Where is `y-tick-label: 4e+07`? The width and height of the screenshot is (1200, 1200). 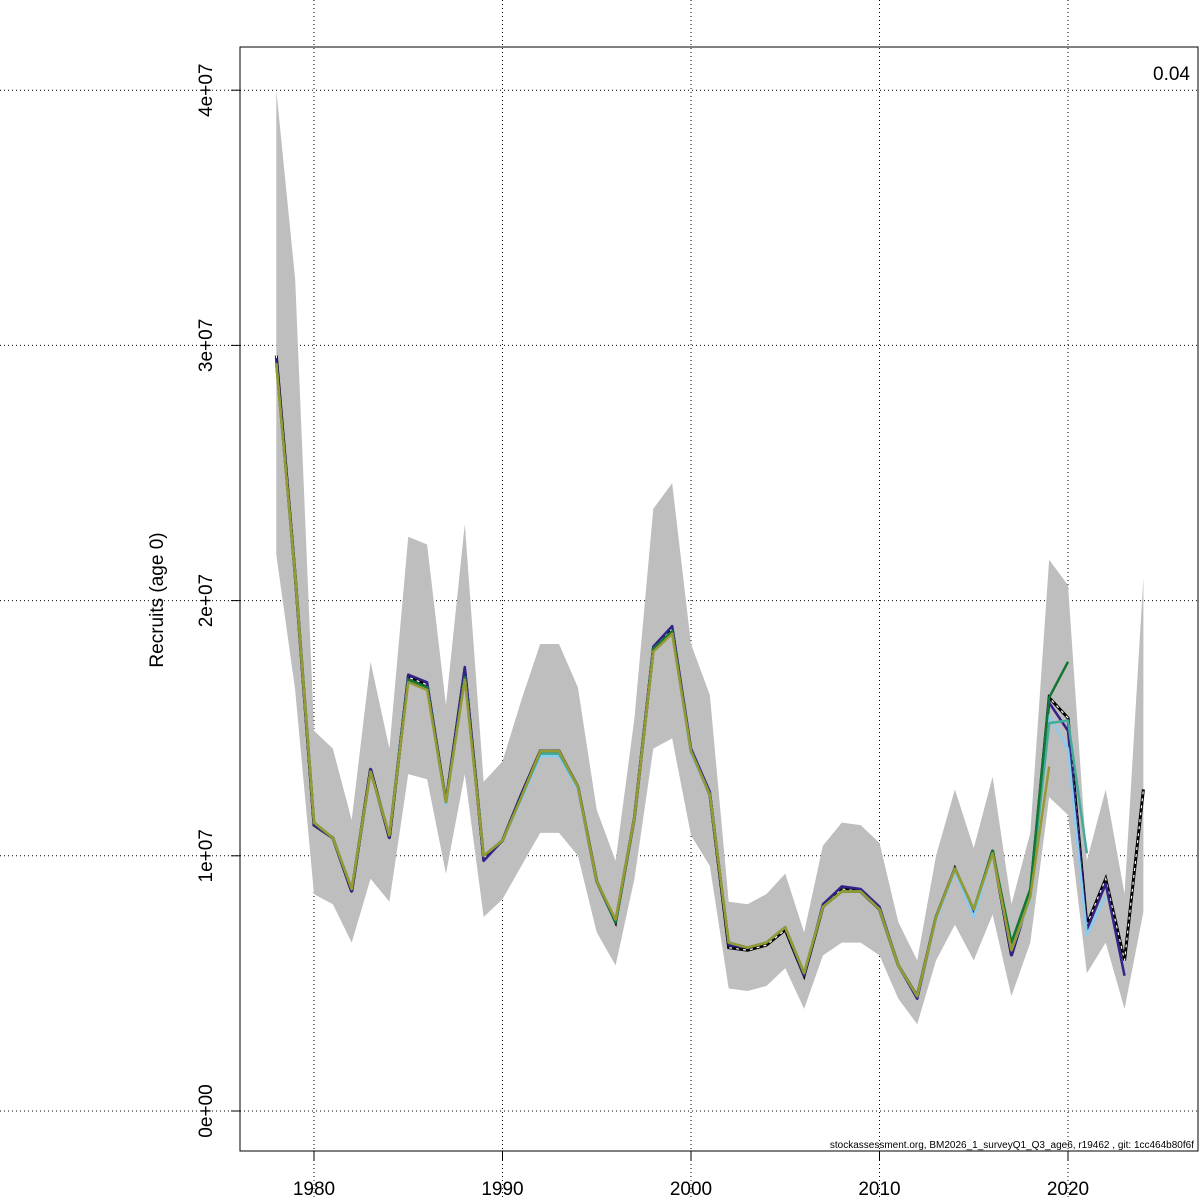
y-tick-label: 4e+07 is located at coordinates (206, 90).